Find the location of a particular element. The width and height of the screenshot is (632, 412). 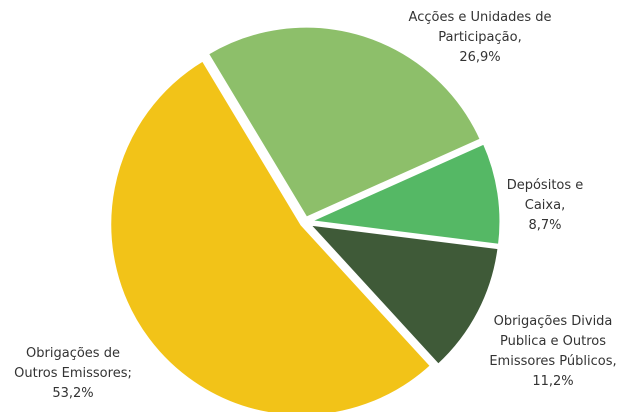

slice-label: Obrigações de Outros Emissores; 53,2% is located at coordinates (73, 374).